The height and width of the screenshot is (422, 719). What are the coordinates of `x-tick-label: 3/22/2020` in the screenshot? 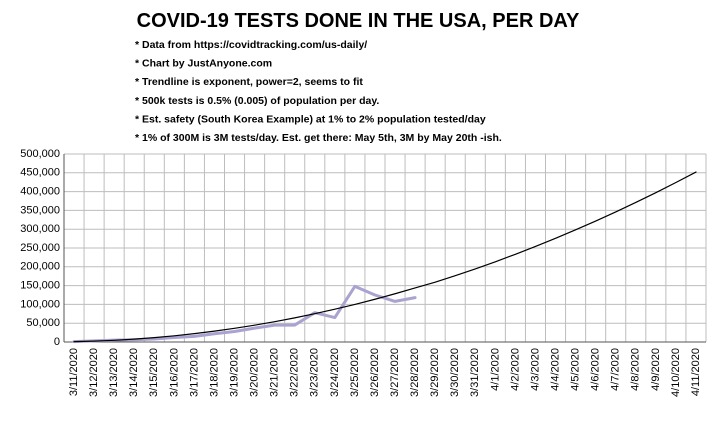 It's located at (295, 372).